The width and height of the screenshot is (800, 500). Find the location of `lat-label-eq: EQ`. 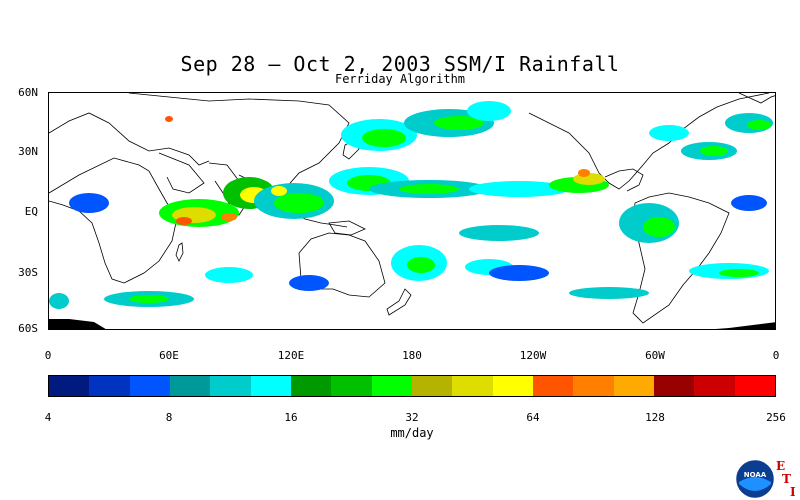

lat-label-eq: EQ is located at coordinates (31, 211).